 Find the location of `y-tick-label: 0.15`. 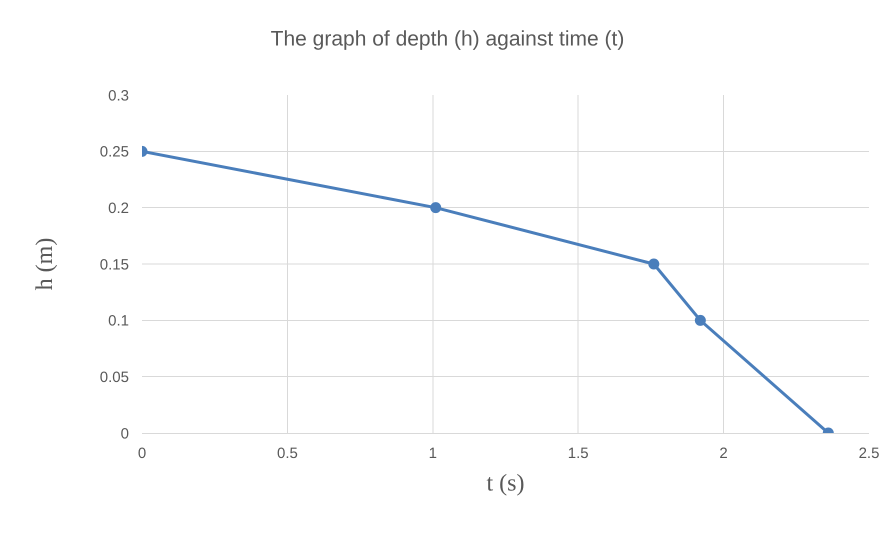

y-tick-label: 0.15 is located at coordinates (114, 265).